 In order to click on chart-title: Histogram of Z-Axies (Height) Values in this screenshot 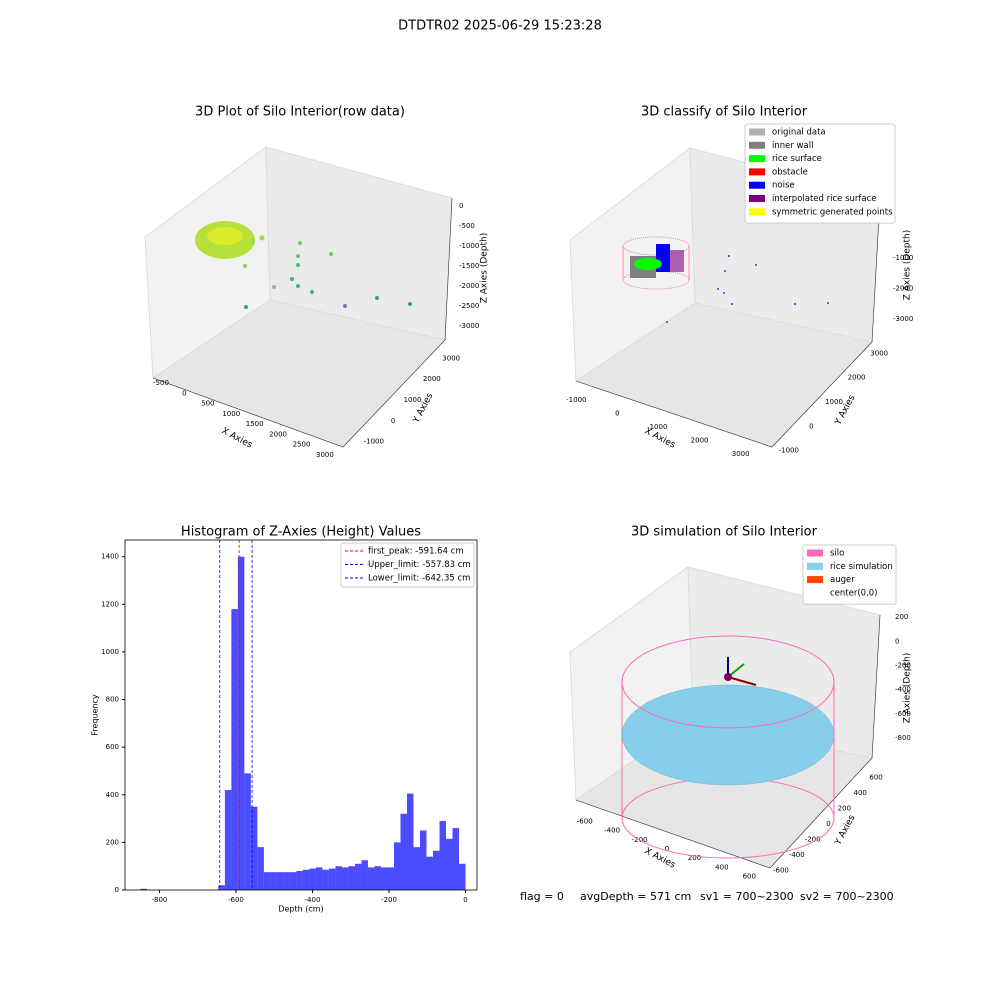, I will do `click(301, 532)`.